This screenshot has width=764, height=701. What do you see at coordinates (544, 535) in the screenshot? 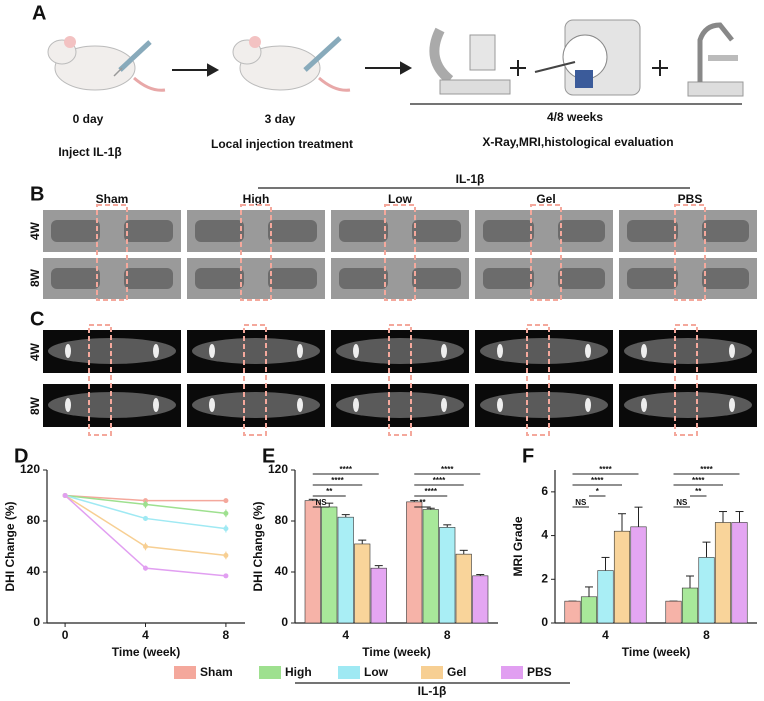
I see `y-tick-label: 4` at bounding box center [544, 535].